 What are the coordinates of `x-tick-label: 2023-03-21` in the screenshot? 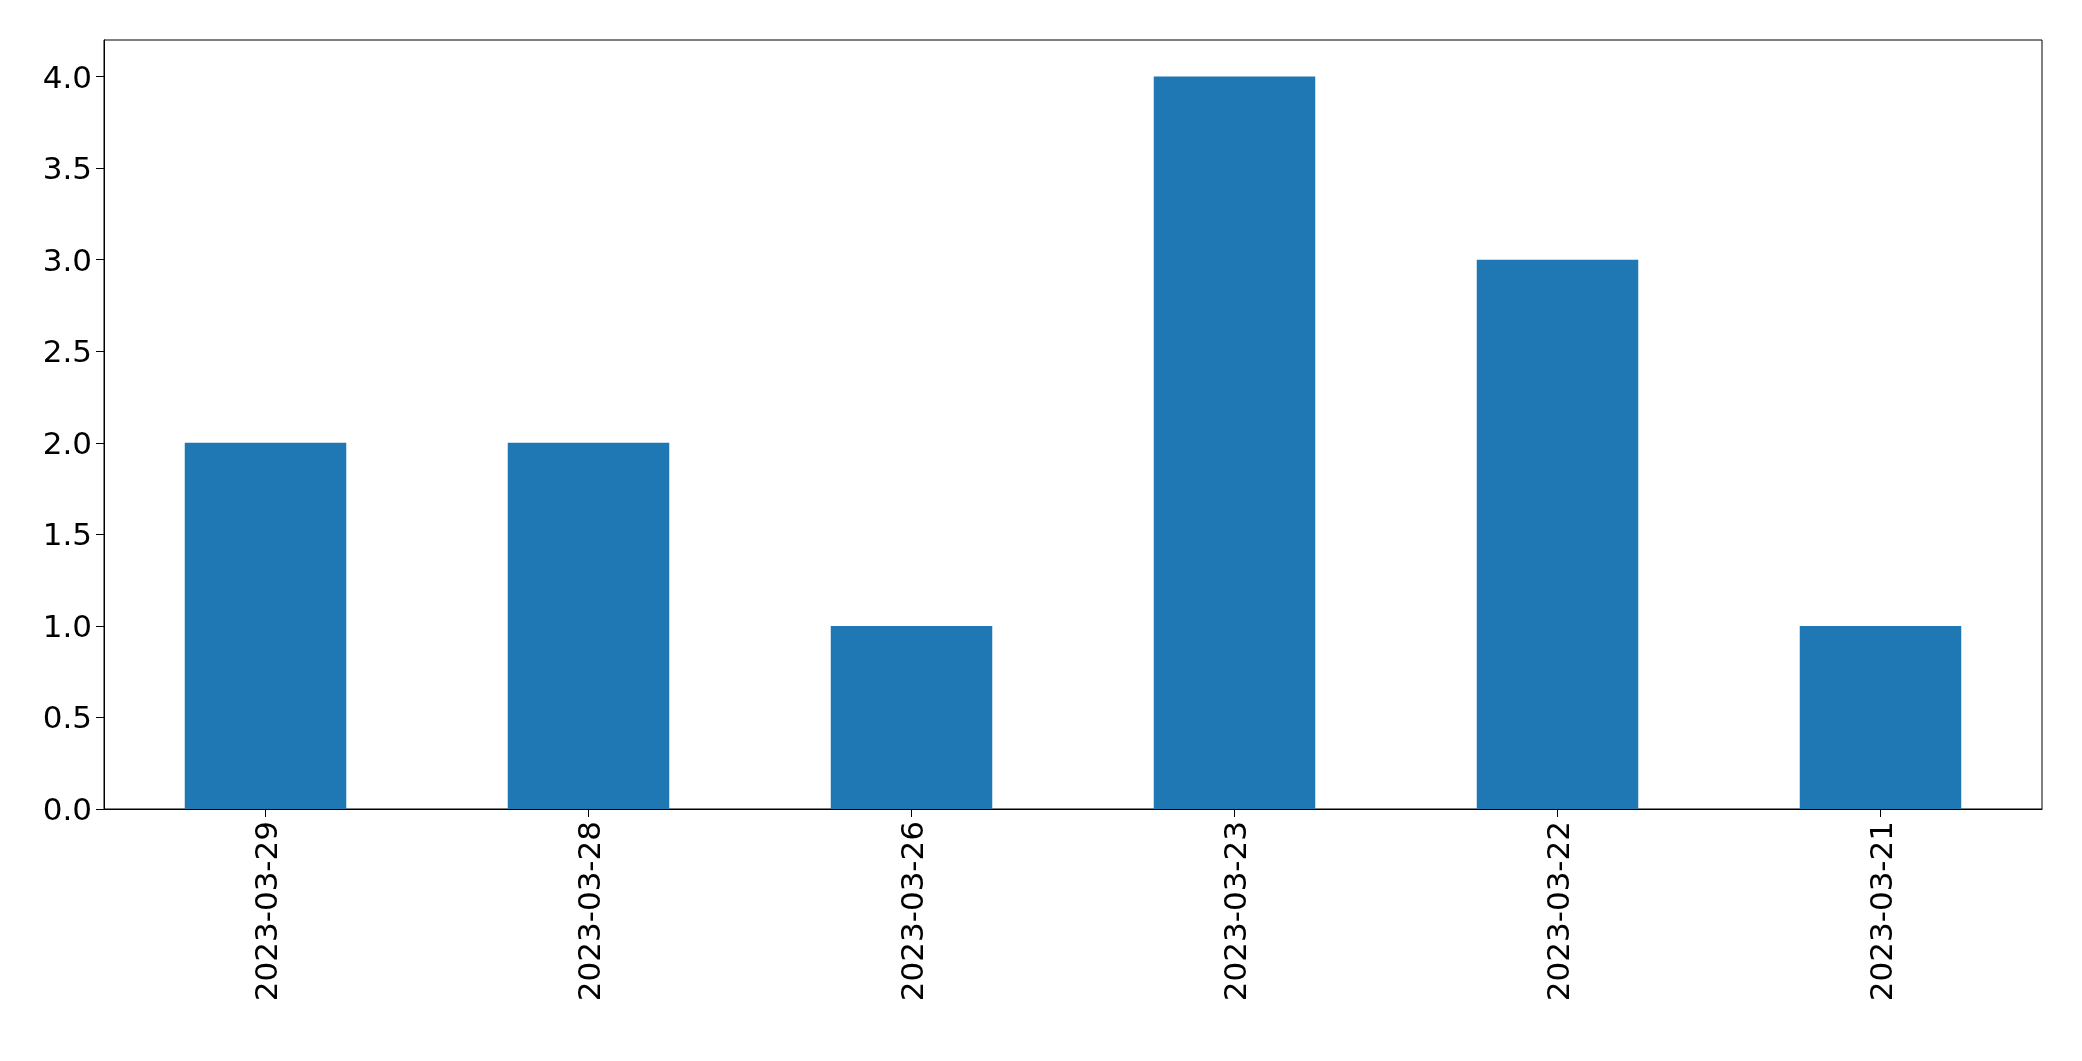 It's located at (1880, 911).